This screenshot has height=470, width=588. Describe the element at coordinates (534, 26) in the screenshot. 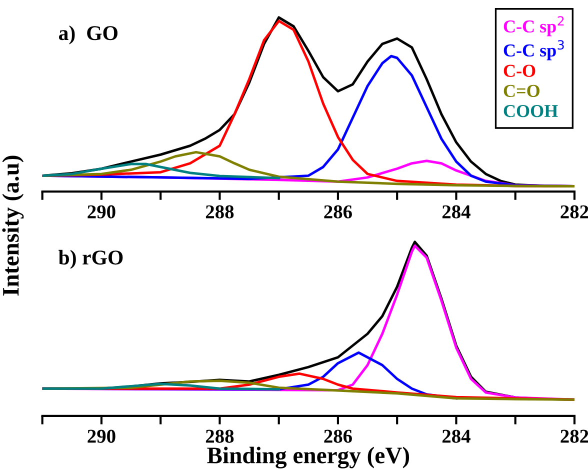

I see `text: C-C sp$^{2}$` at that location.